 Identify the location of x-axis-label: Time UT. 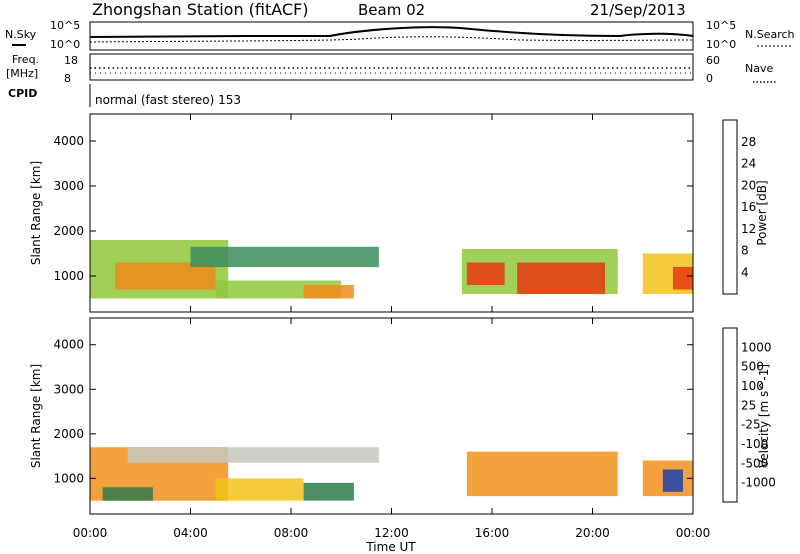
(390, 547).